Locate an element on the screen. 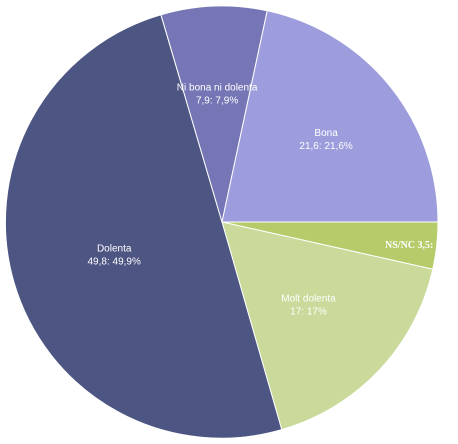 The height and width of the screenshot is (444, 458). pie-label-name-ni-bona-ni-dolenta: Ni bona ni dolenta is located at coordinates (217, 88).